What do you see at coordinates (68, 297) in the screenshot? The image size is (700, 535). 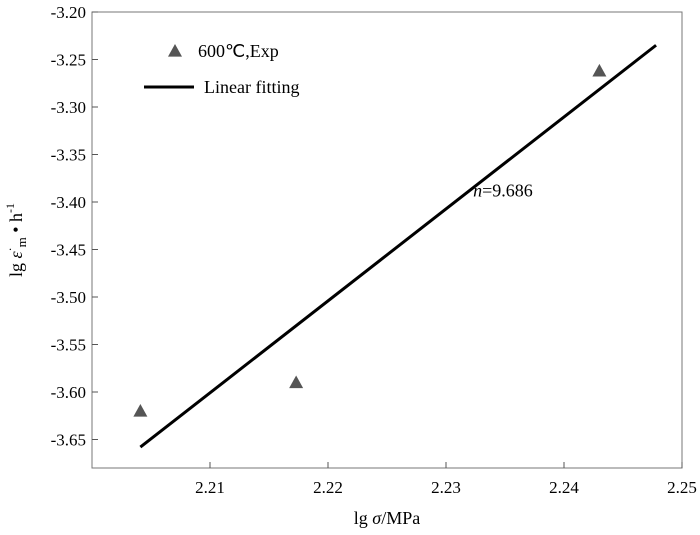 I see `y-tick-label: -3.50` at bounding box center [68, 297].